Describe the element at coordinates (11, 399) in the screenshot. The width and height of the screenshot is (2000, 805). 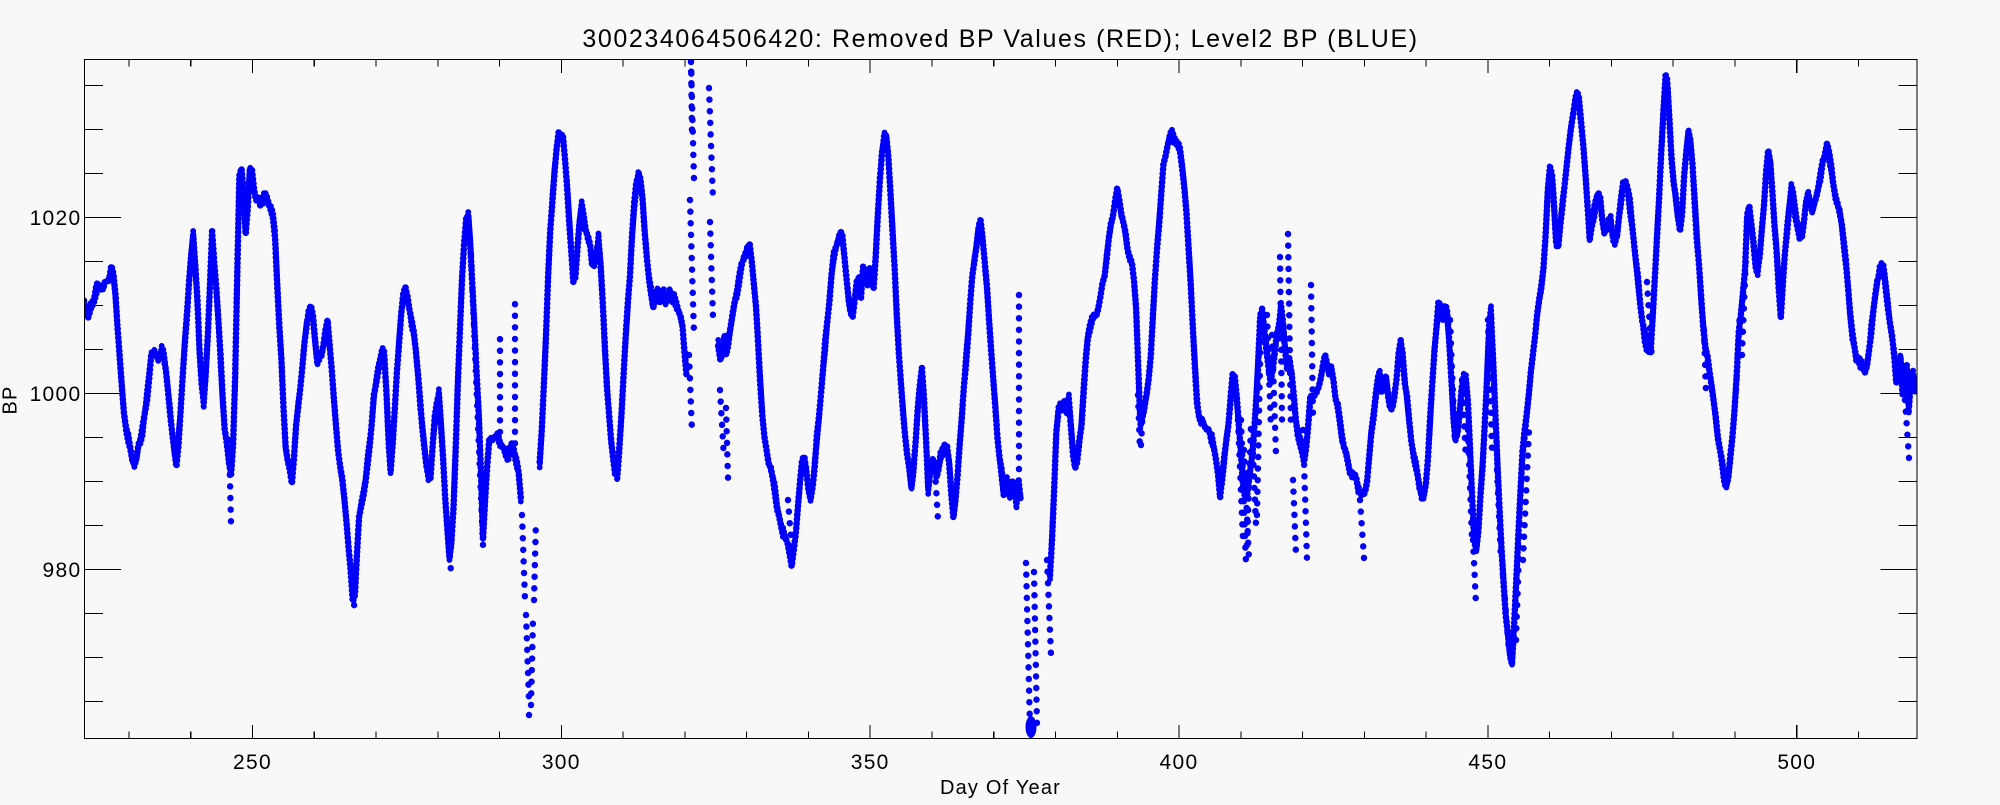
I see `svg-text: BP` at that location.